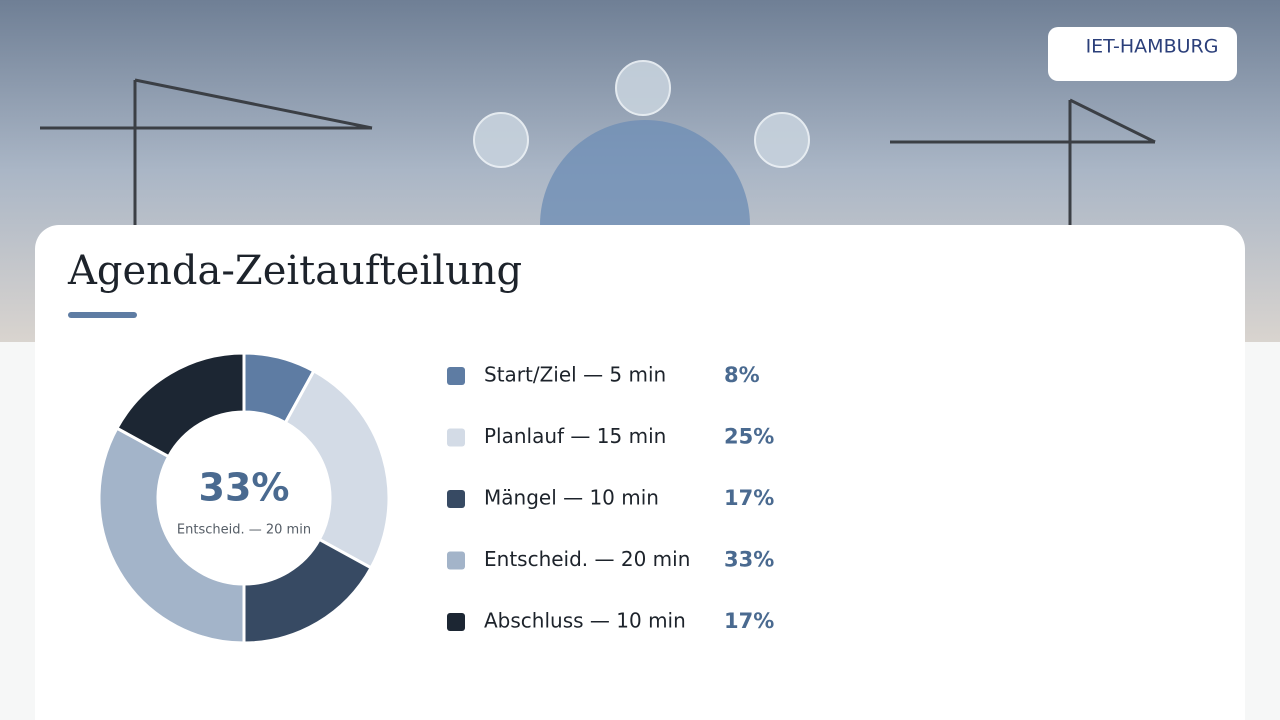 The width and height of the screenshot is (1280, 720). Describe the element at coordinates (749, 560) in the screenshot. I see `value-label: 33%` at that location.